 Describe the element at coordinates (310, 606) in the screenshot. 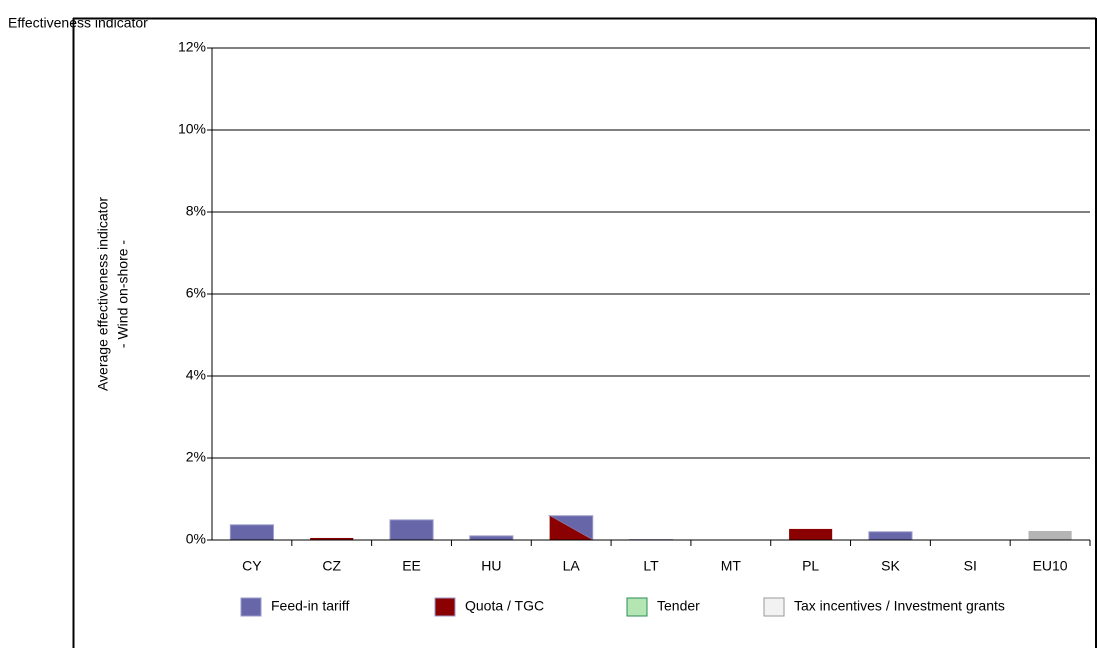

I see `legend-label: Feed-in tariff` at that location.